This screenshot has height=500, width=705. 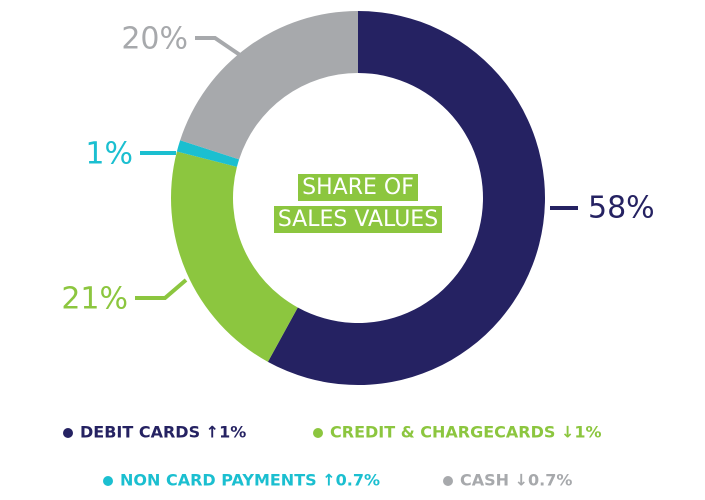 What do you see at coordinates (163, 432) in the screenshot?
I see `legend-label: DEBIT CARDS ↑1%` at bounding box center [163, 432].